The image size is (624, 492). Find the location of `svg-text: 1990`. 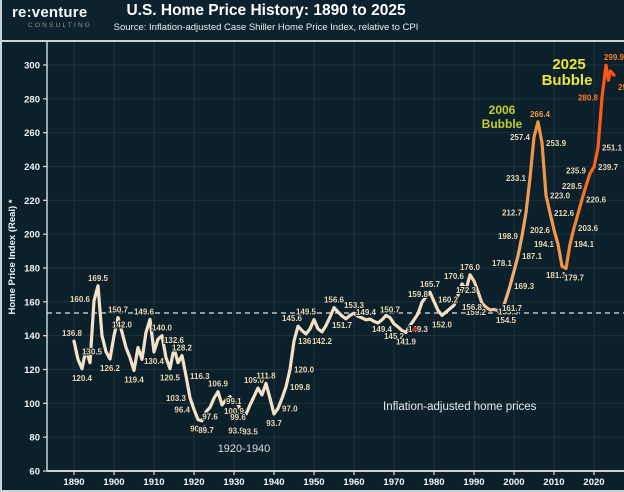

svg-text: 1990 is located at coordinates (473, 482).